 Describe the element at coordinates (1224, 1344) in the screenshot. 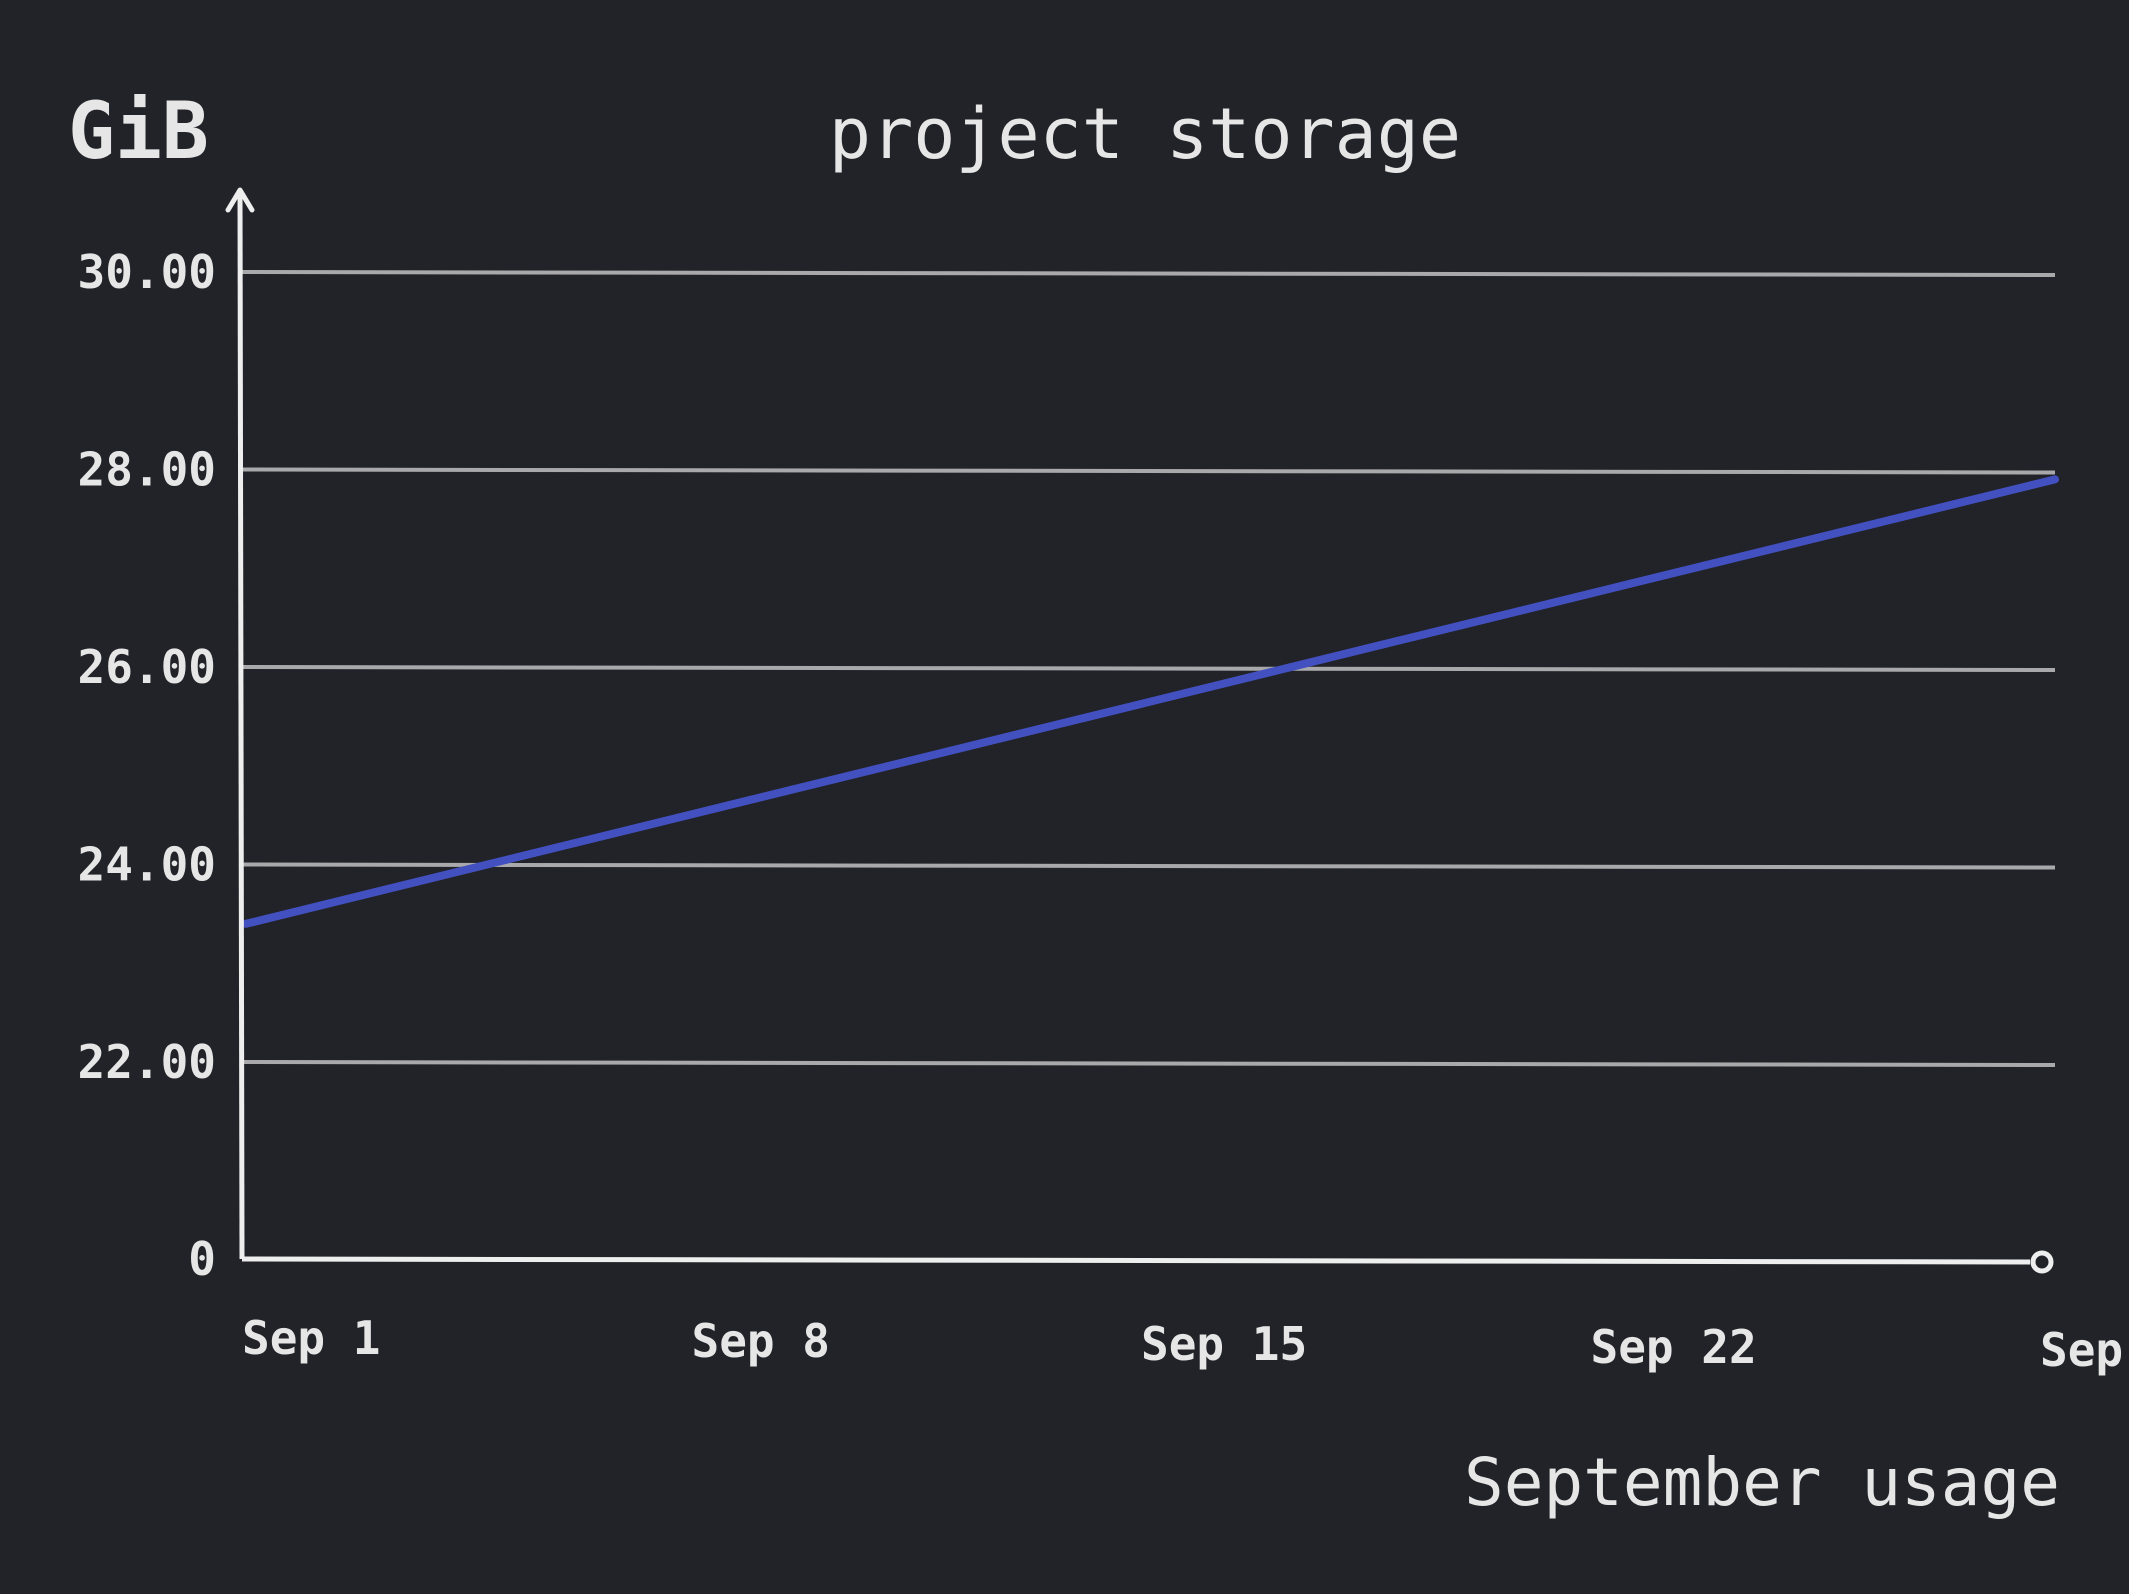

I see `x-tick-label: Sep 15` at that location.